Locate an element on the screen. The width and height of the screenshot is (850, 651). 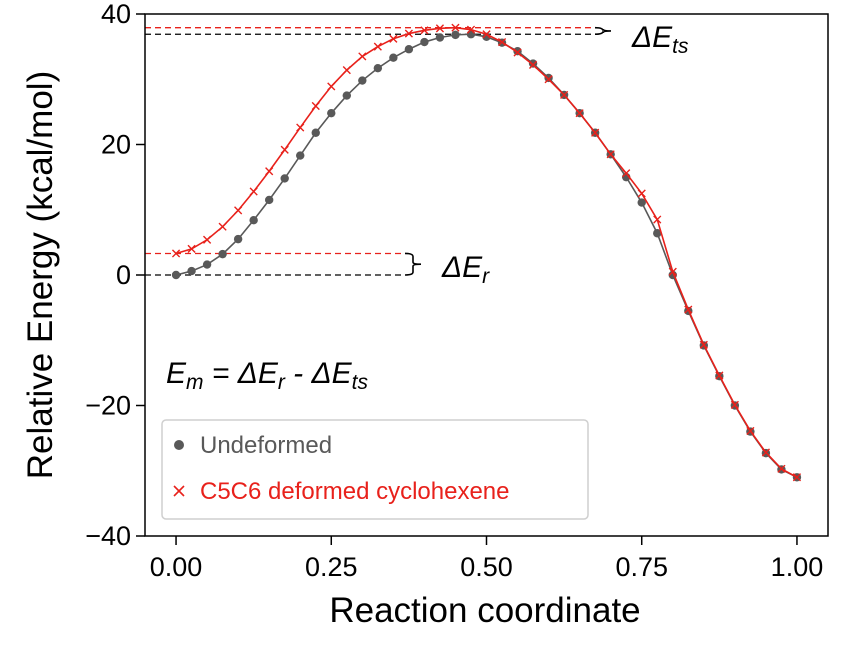
equation-label: Em = ΔEr - ΔEts is located at coordinates (267, 375).